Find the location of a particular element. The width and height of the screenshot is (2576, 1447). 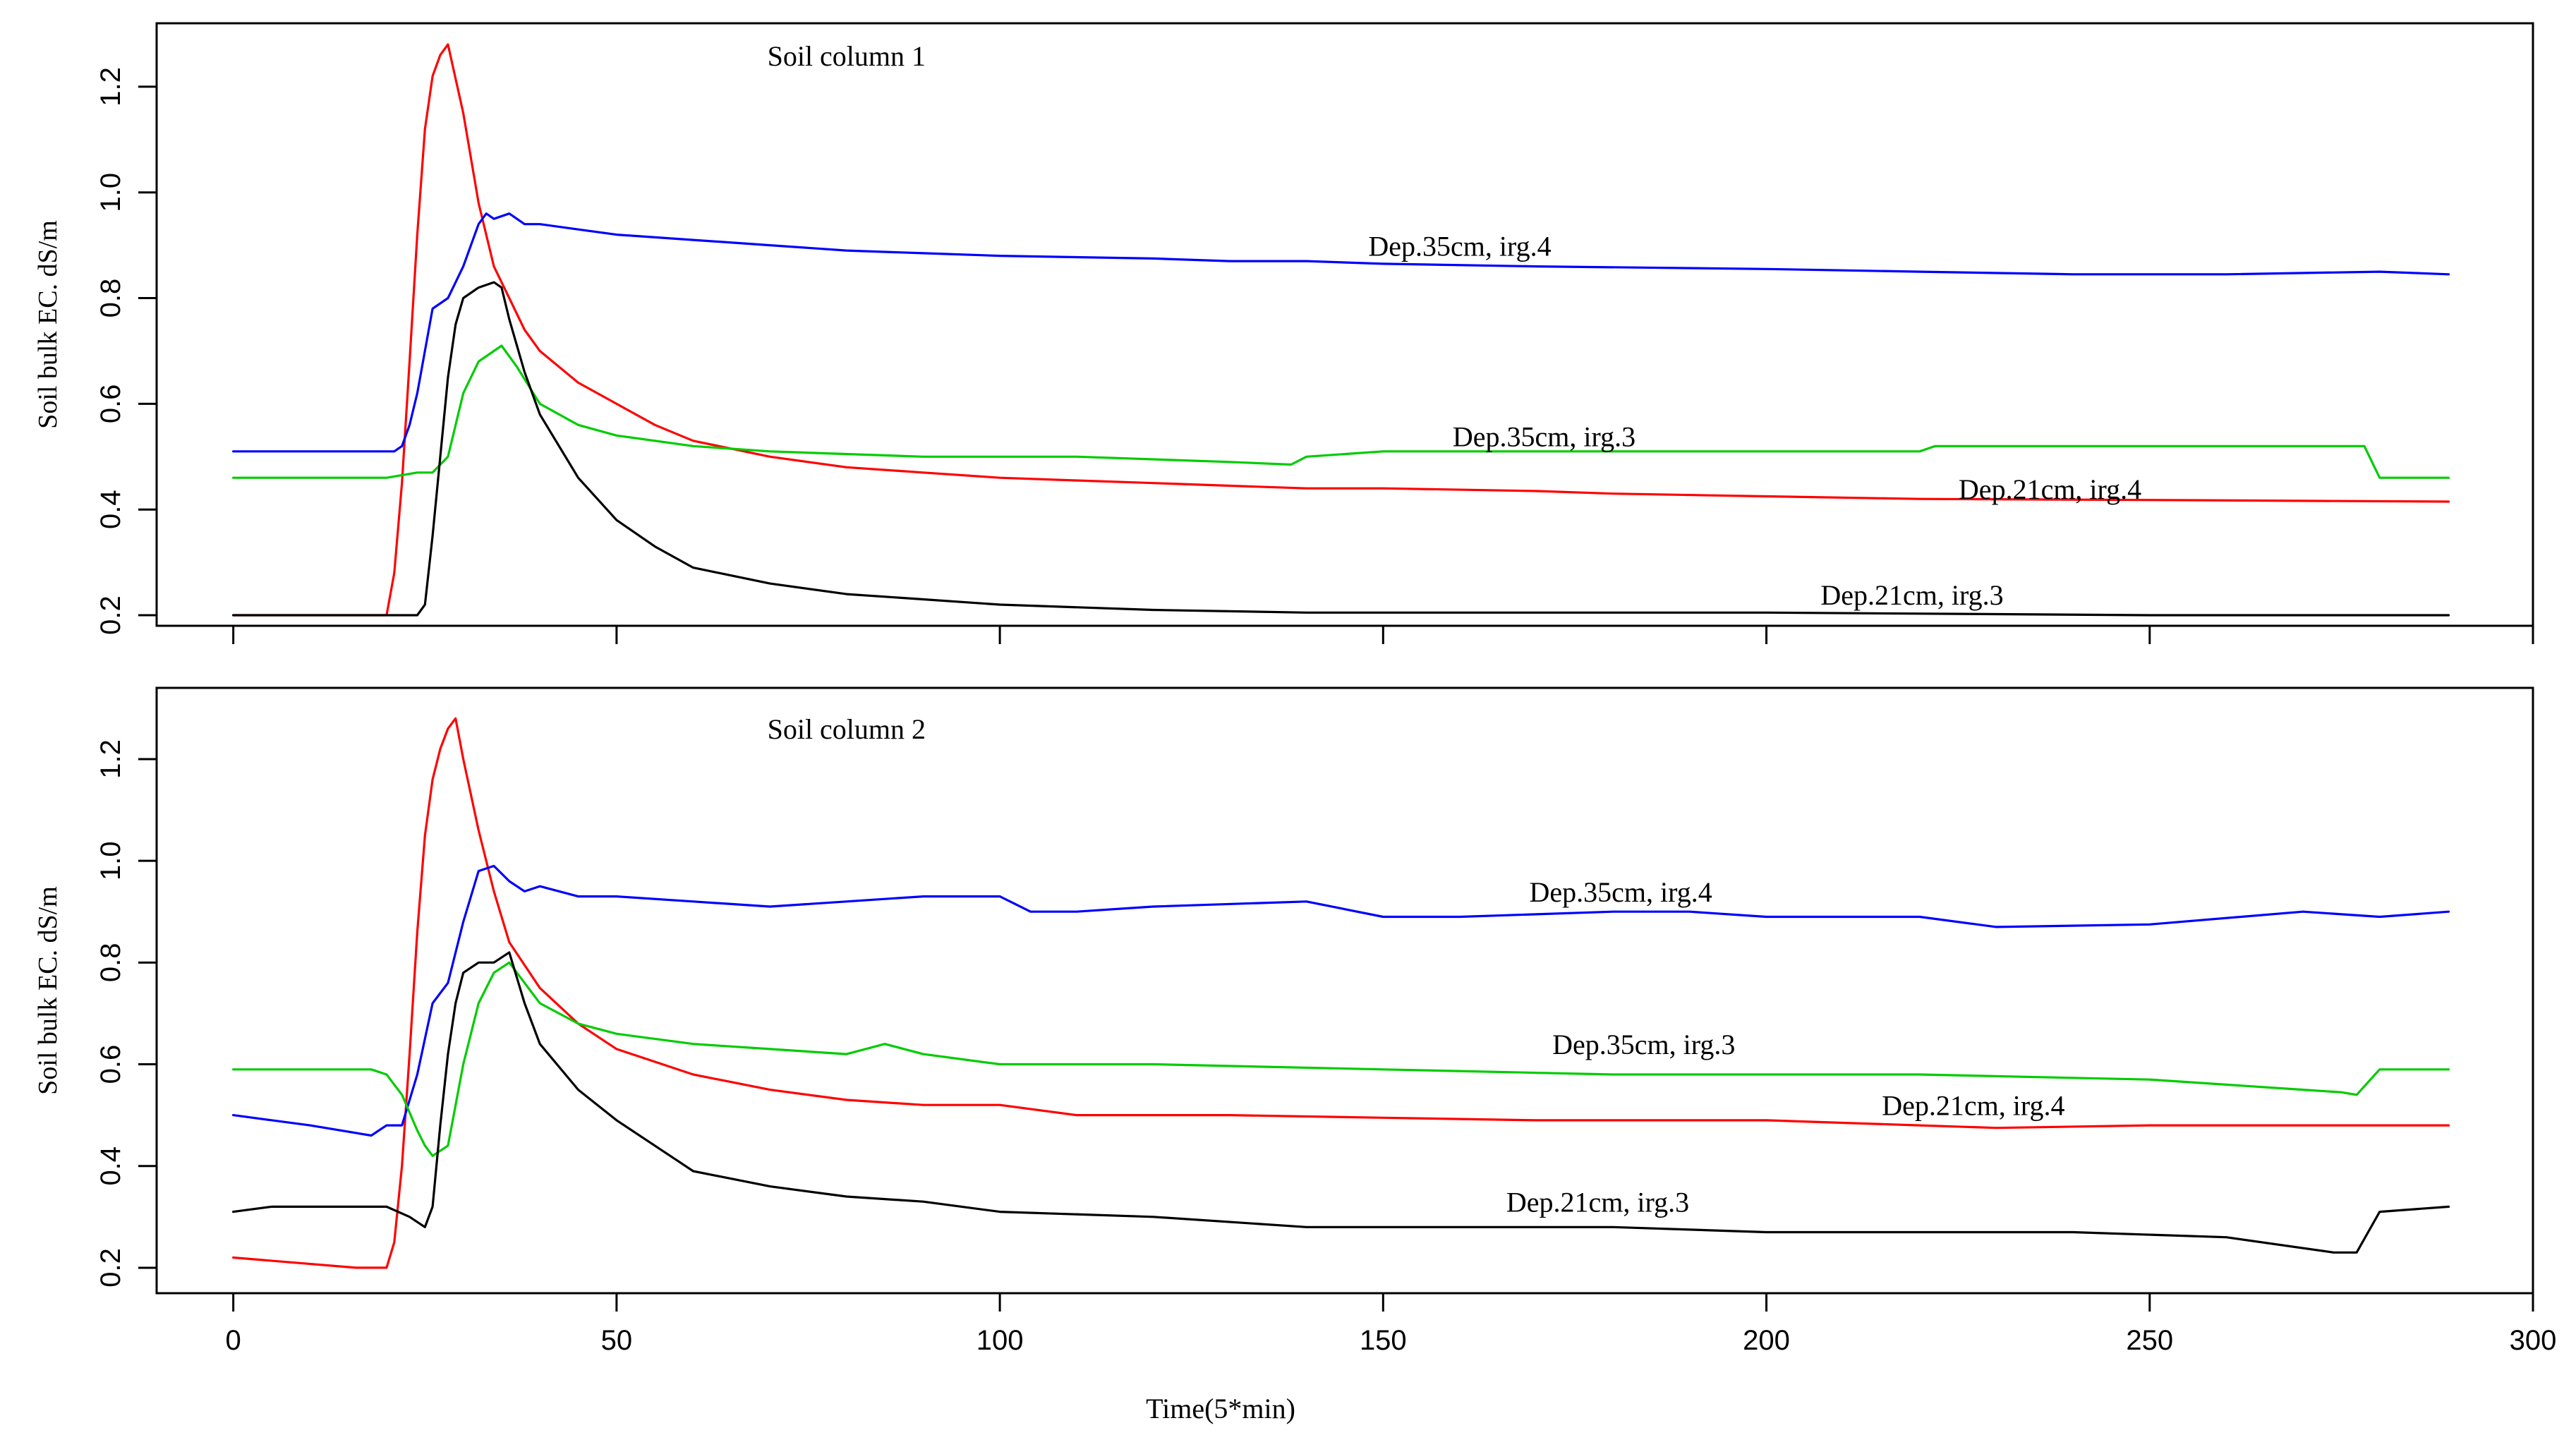

x-tick-label: 300 is located at coordinates (2533, 1340).